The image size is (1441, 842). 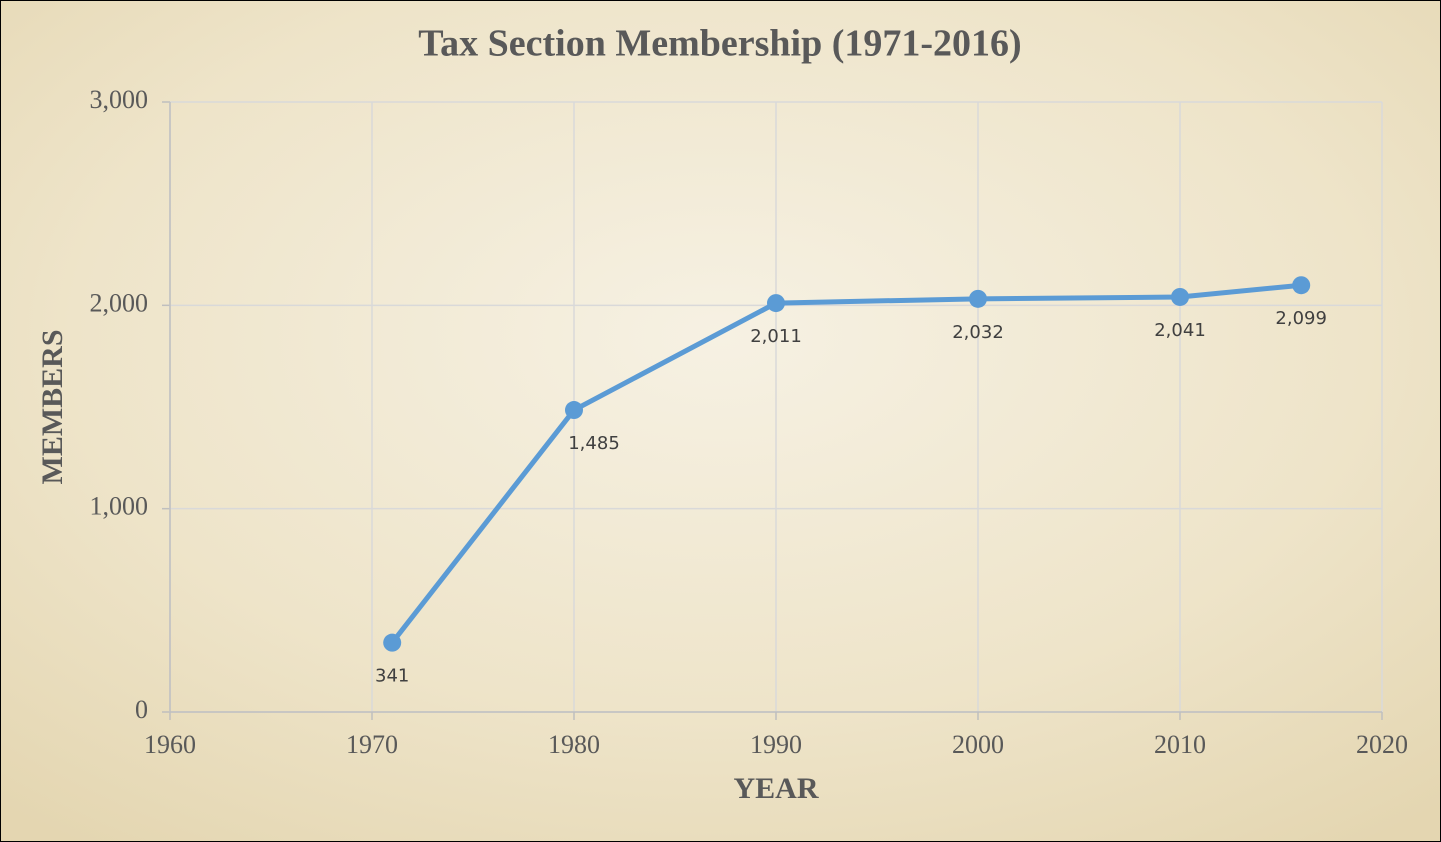 What do you see at coordinates (574, 744) in the screenshot?
I see `x-tick-label: 1980` at bounding box center [574, 744].